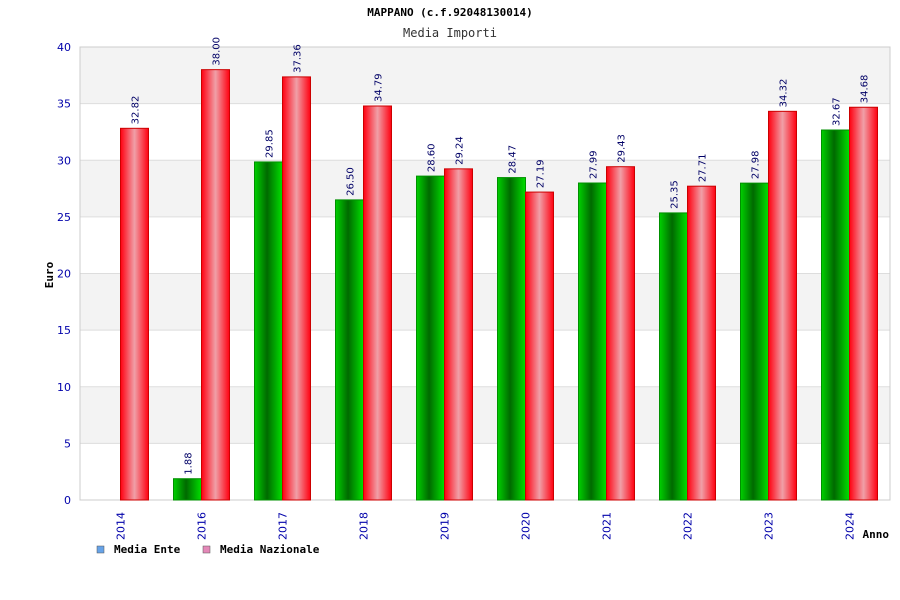 This screenshot has width=900, height=600. I want to click on bar-media-nazionale-2020, so click(539, 346).